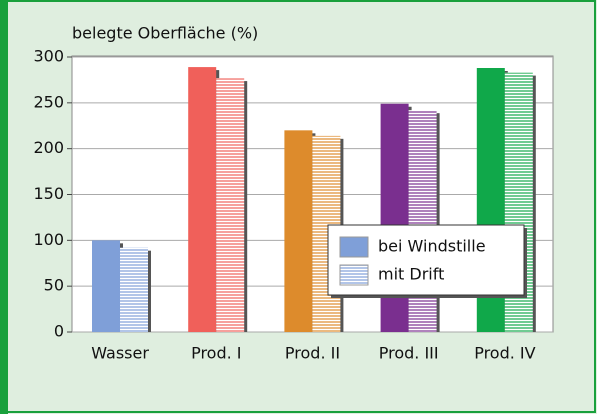 The height and width of the screenshot is (414, 597). I want to click on y-tick-label: 300, so click(48, 56).